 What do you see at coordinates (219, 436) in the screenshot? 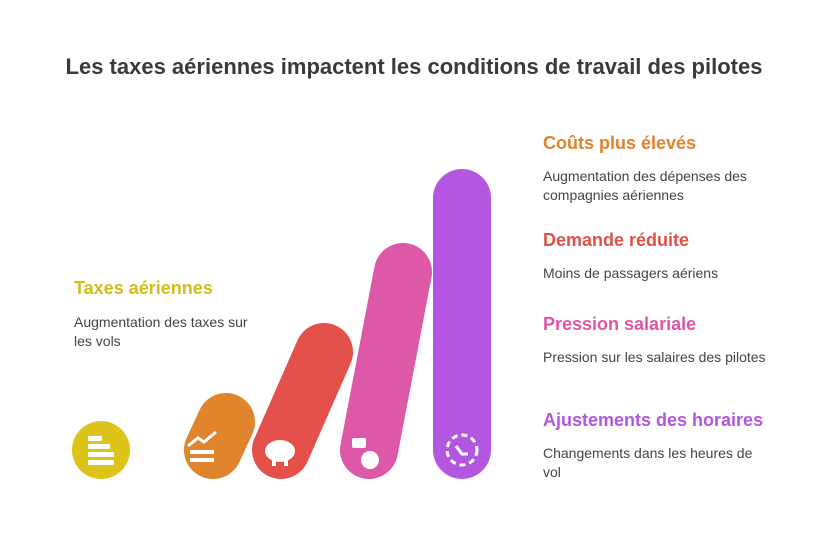
I see `step-orange` at bounding box center [219, 436].